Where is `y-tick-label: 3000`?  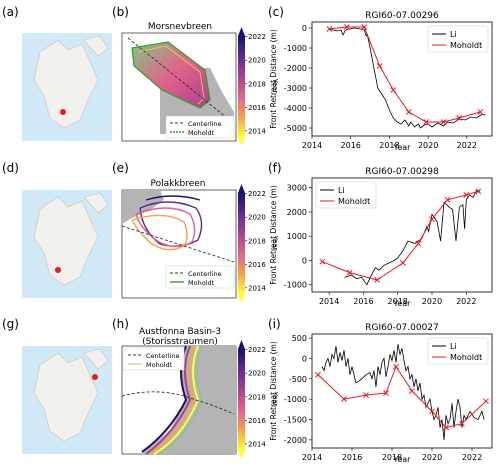
y-tick-label: 3000 is located at coordinates (297, 188).